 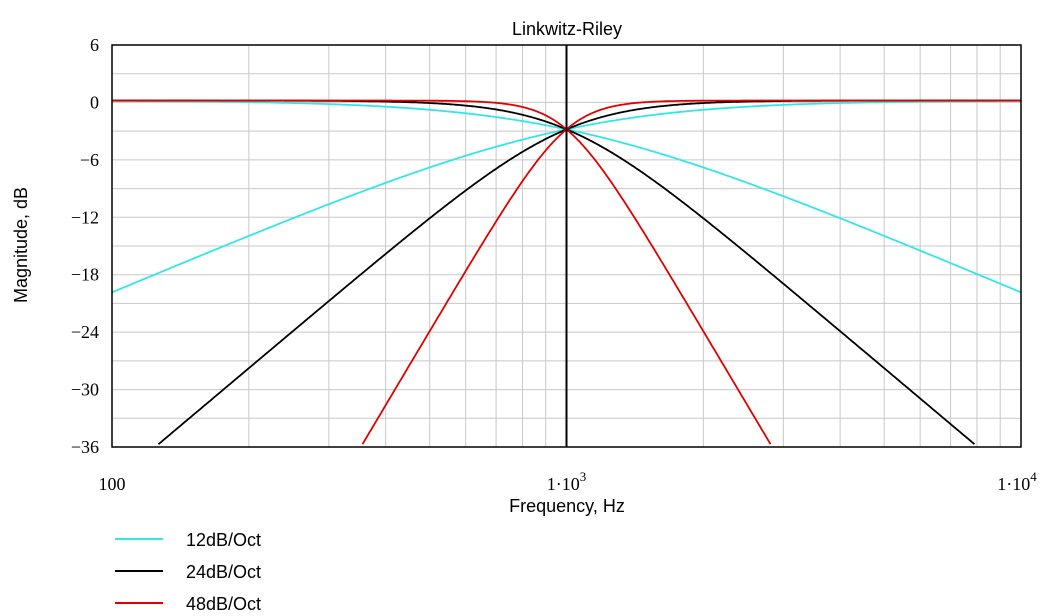 I want to click on legend: 12dB/Oct 24dB/Oct 48dB/Oct, so click(x=188, y=572).